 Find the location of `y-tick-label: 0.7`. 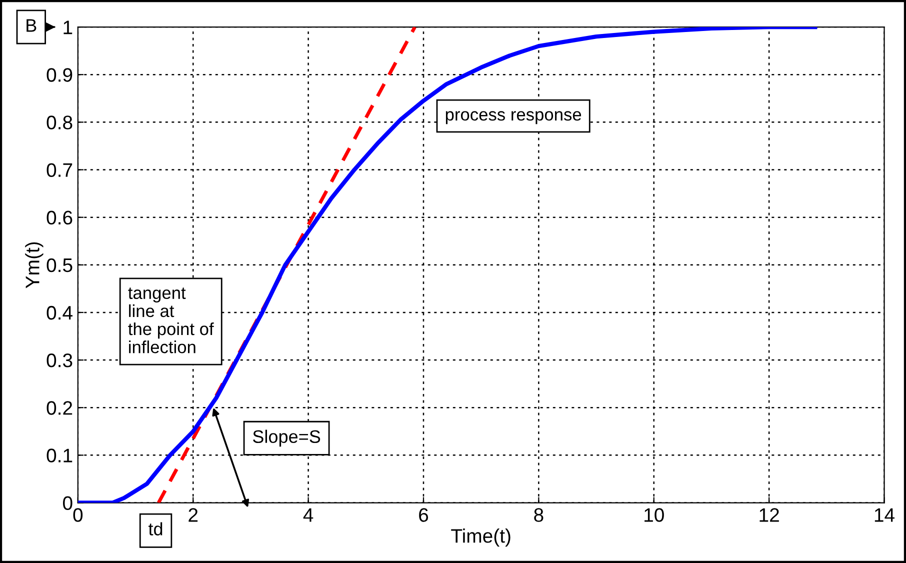

y-tick-label: 0.7 is located at coordinates (59, 170).